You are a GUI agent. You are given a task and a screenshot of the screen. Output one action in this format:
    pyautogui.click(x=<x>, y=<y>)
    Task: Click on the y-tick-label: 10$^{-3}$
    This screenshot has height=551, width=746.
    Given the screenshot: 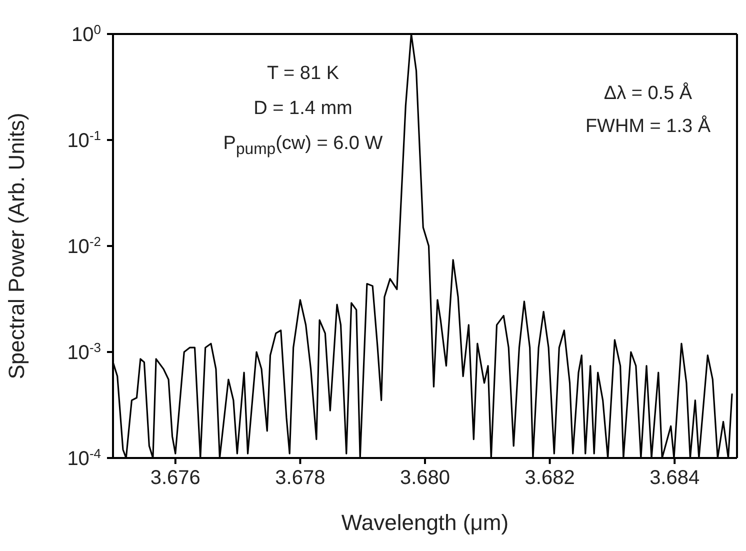 What is the action you would take?
    pyautogui.click(x=84, y=352)
    